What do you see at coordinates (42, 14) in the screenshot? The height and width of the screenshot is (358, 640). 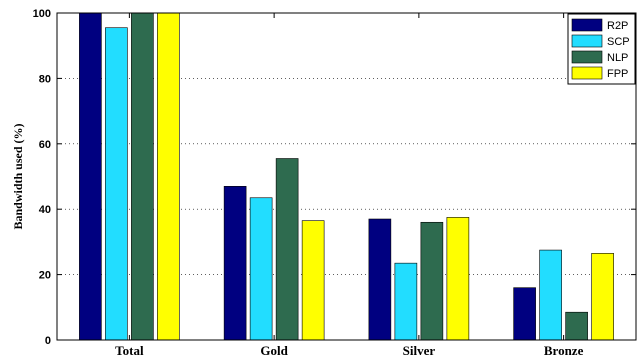 I see `y-tick-label: 100` at bounding box center [42, 14].